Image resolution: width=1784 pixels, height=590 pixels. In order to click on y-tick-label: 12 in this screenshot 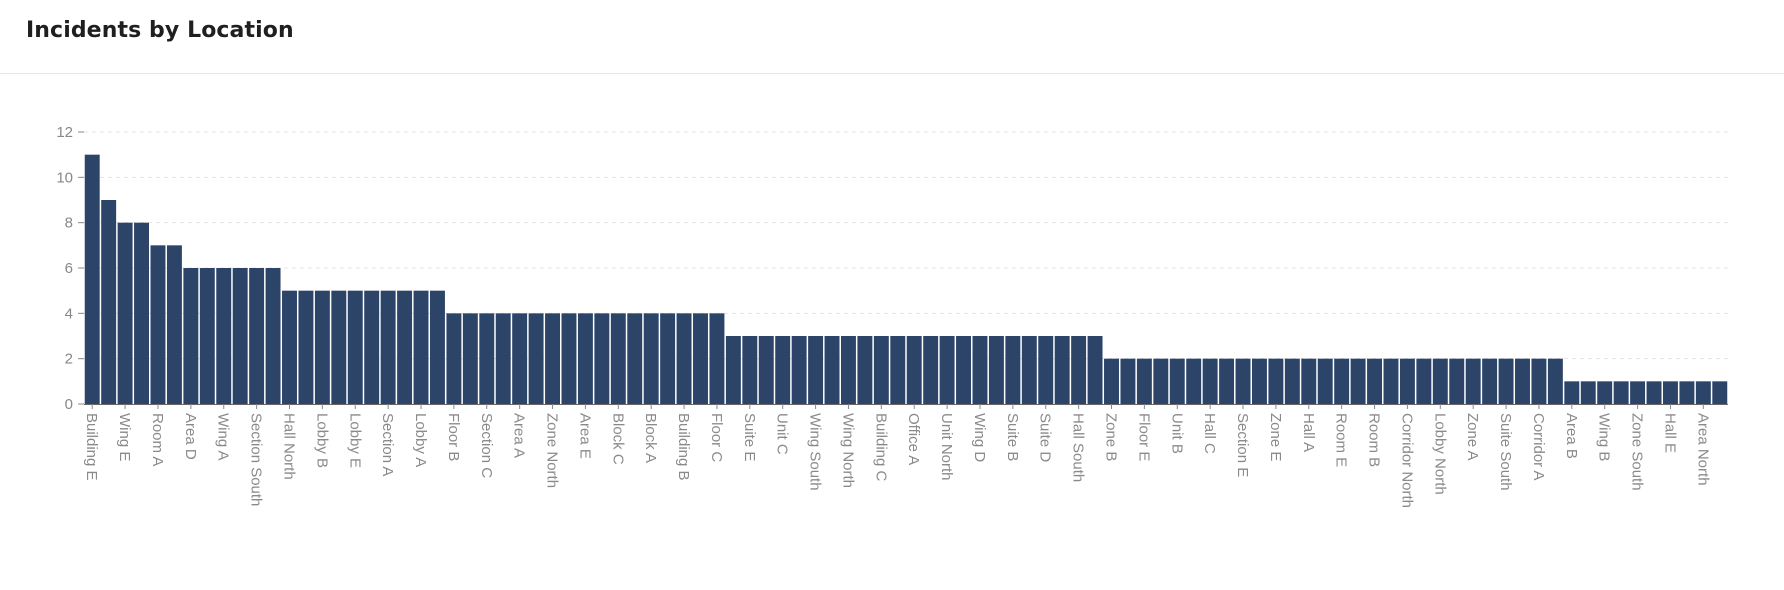, I will do `click(64, 132)`.